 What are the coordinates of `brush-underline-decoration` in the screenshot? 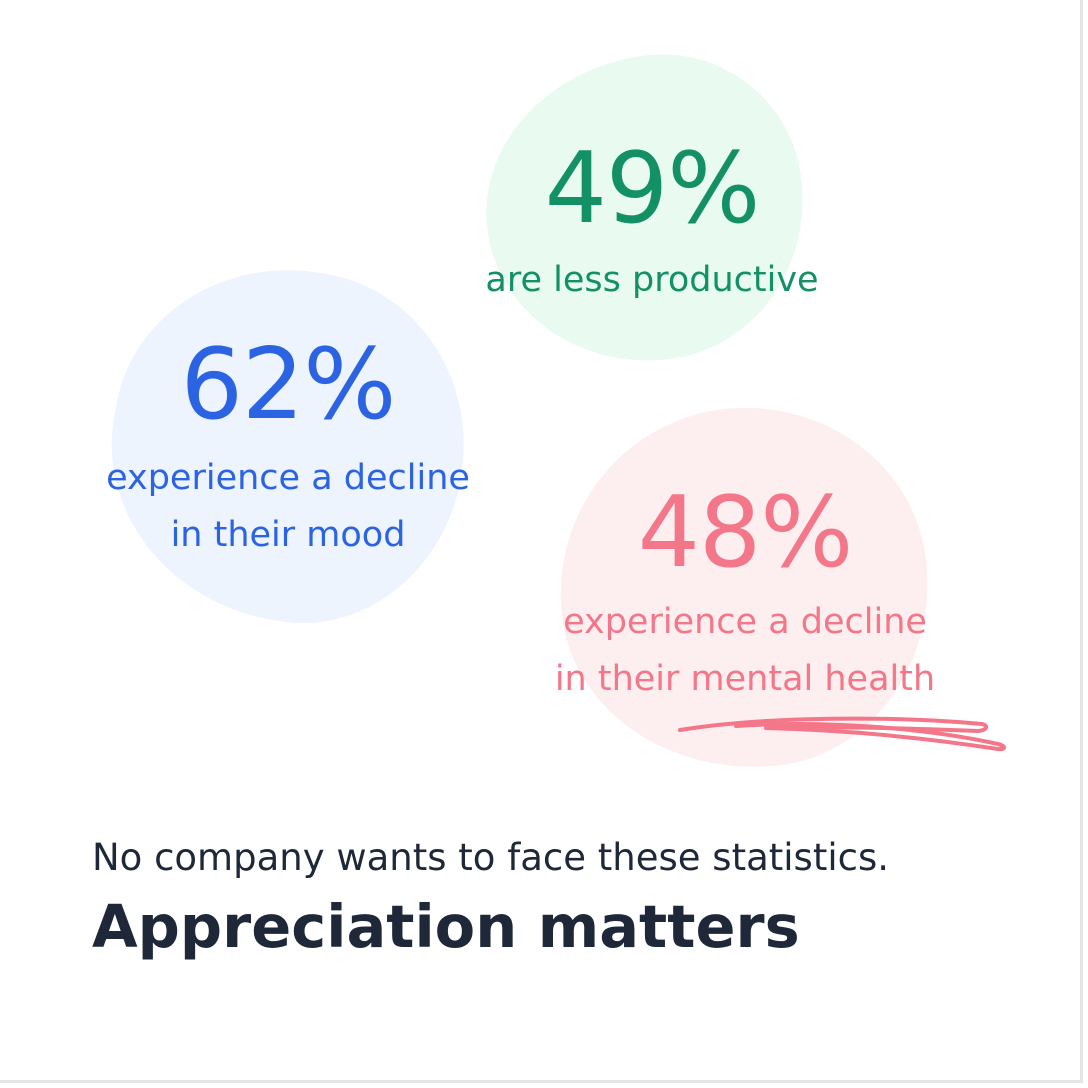 It's located at (842, 734).